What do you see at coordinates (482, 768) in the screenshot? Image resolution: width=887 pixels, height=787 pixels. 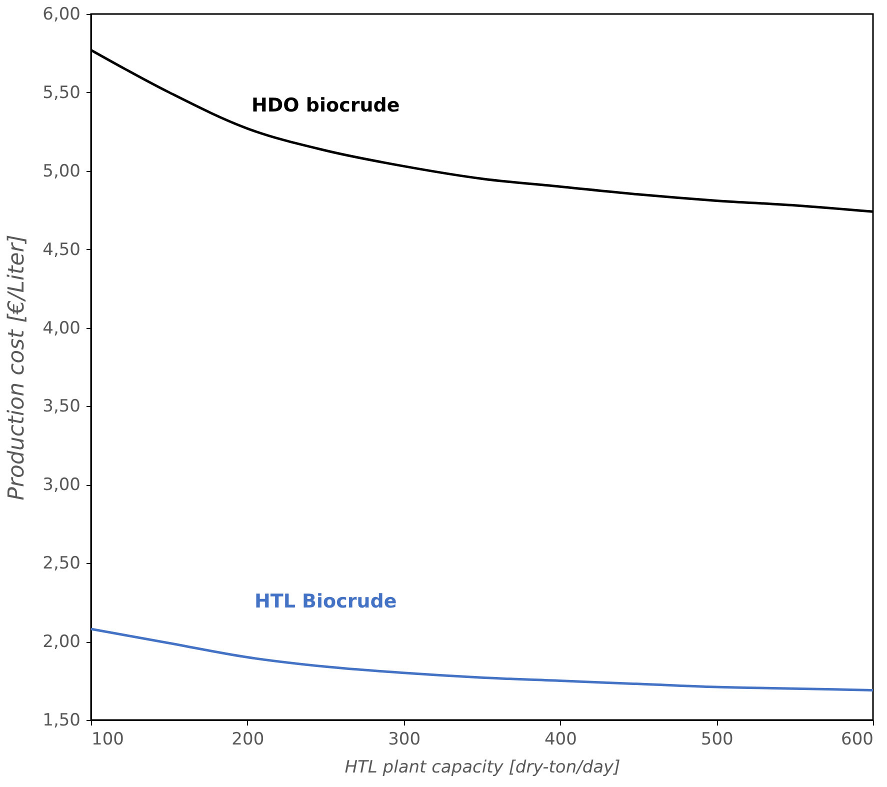 I see `x-axis-title: HTL plant capacity [dry-ton/day]` at bounding box center [482, 768].